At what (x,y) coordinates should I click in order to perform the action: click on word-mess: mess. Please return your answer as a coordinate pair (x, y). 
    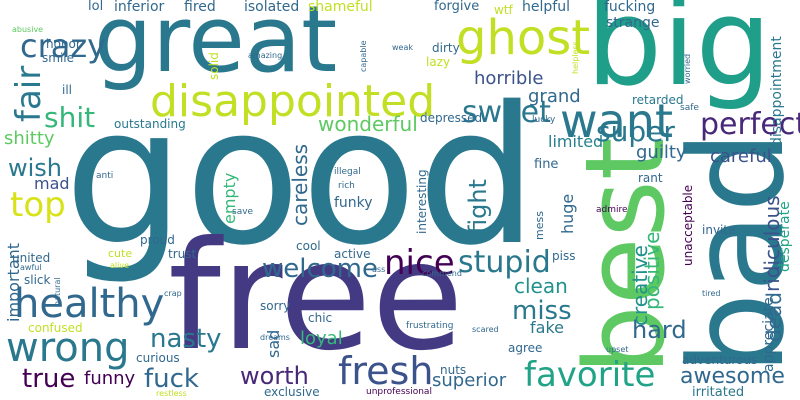
    Looking at the image, I should click on (539, 225).